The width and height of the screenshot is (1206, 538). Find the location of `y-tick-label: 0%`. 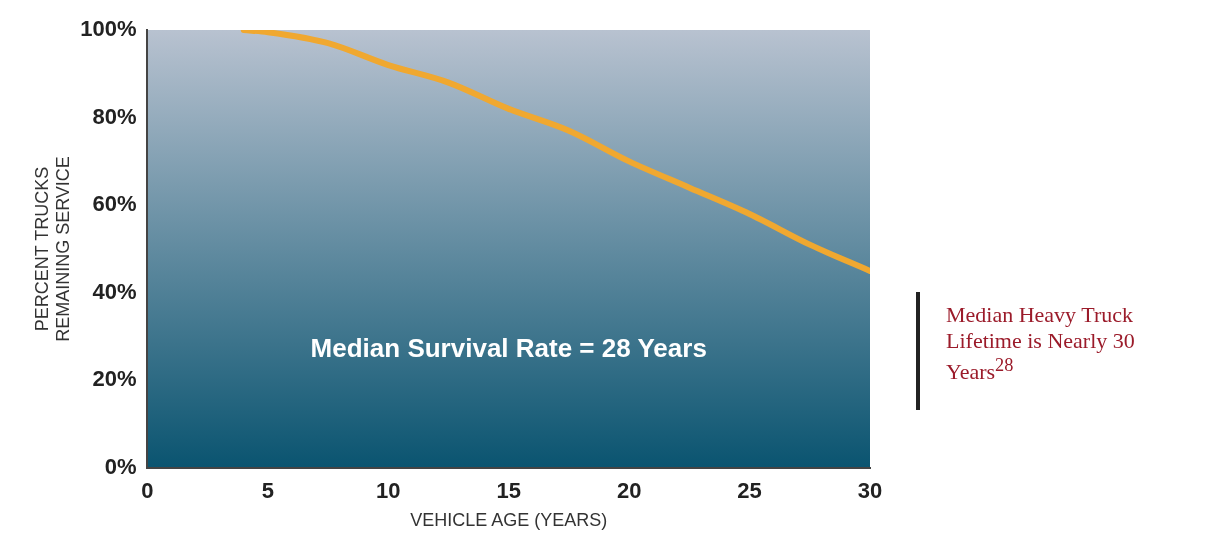

y-tick-label: 0% is located at coordinates (120, 467).